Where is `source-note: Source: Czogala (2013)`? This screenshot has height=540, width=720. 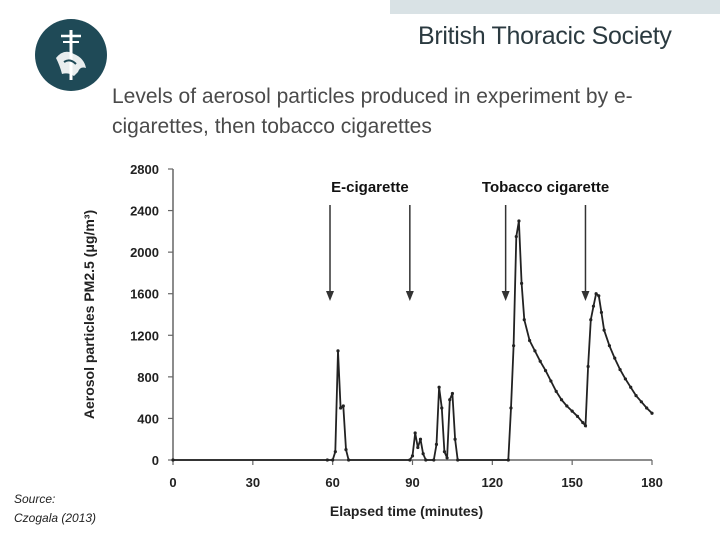 source-note: Source: Czogala (2013) is located at coordinates (55, 509).